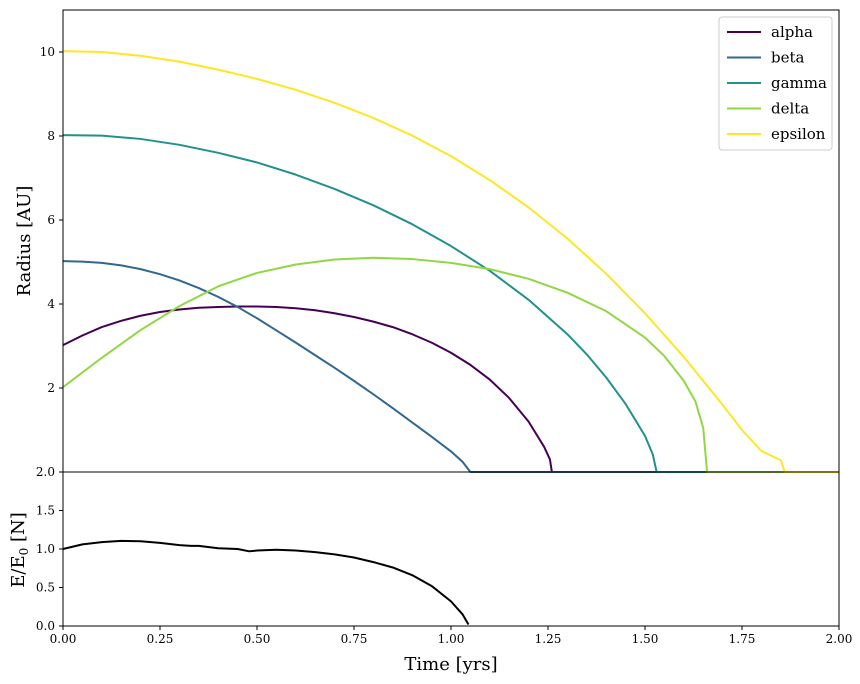 This screenshot has height=684, width=860. I want to click on y-tick-label: 4, so click(51, 304).